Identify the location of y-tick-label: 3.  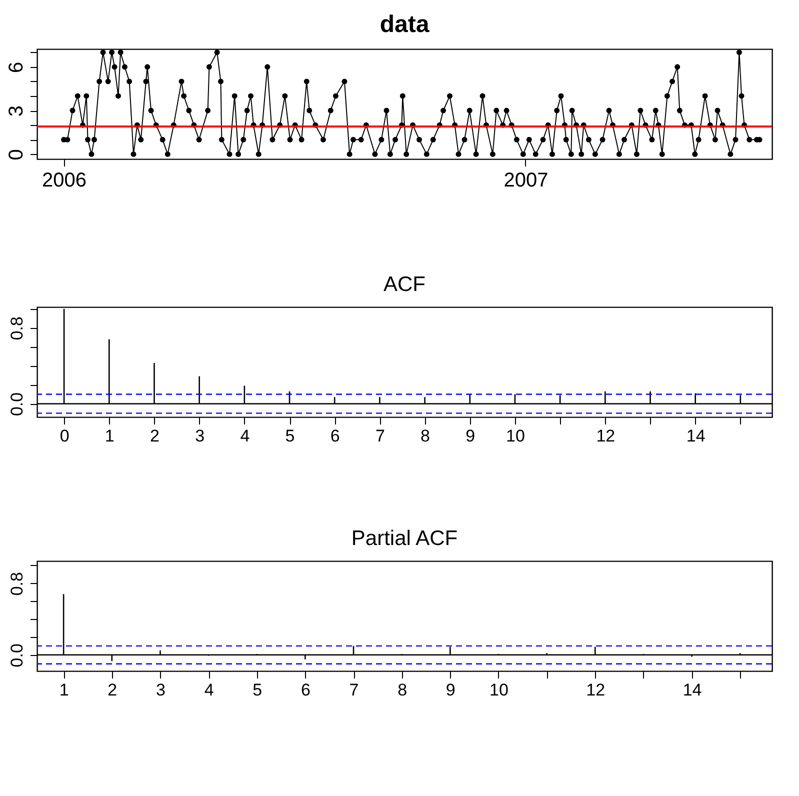
(17, 111).